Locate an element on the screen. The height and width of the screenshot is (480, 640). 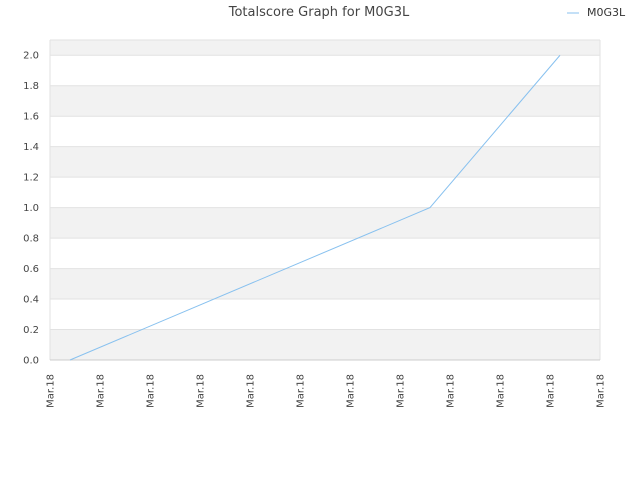
y-tick-label: 1.6 is located at coordinates (31, 117).